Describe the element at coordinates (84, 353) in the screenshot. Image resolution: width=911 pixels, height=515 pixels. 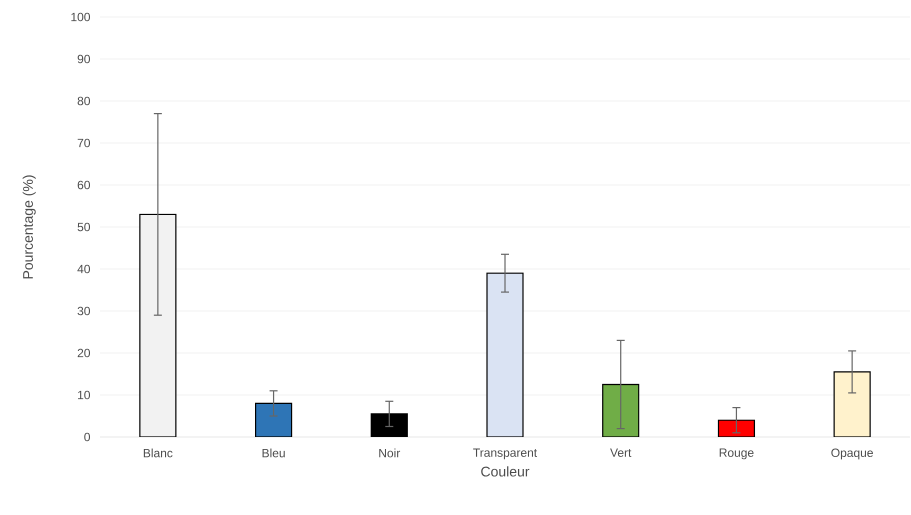
I see `y-tick-label: 20` at that location.